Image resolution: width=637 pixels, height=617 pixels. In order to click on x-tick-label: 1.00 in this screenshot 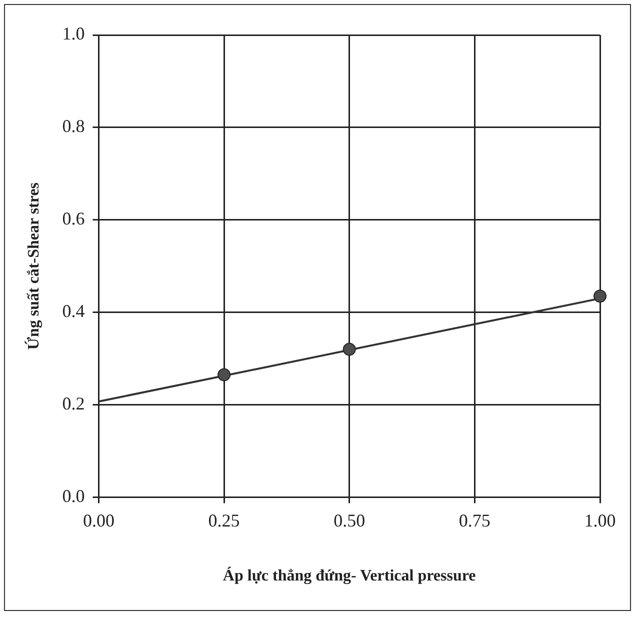, I will do `click(600, 520)`.